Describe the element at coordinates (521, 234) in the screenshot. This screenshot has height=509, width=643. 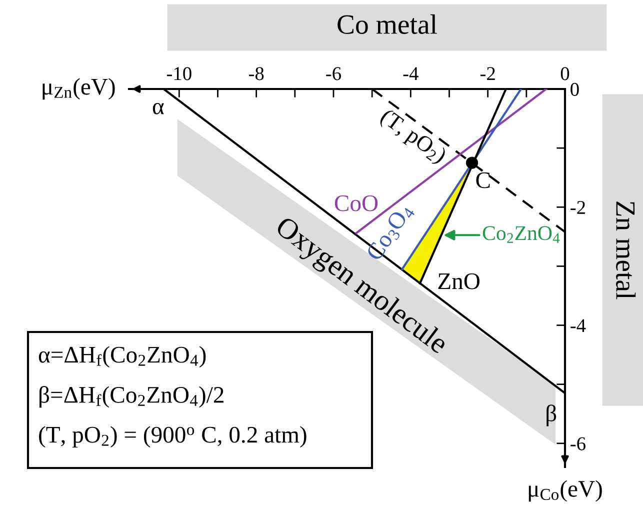
I see `series-label: Co$_{2}$ZnO$_{4}$` at that location.